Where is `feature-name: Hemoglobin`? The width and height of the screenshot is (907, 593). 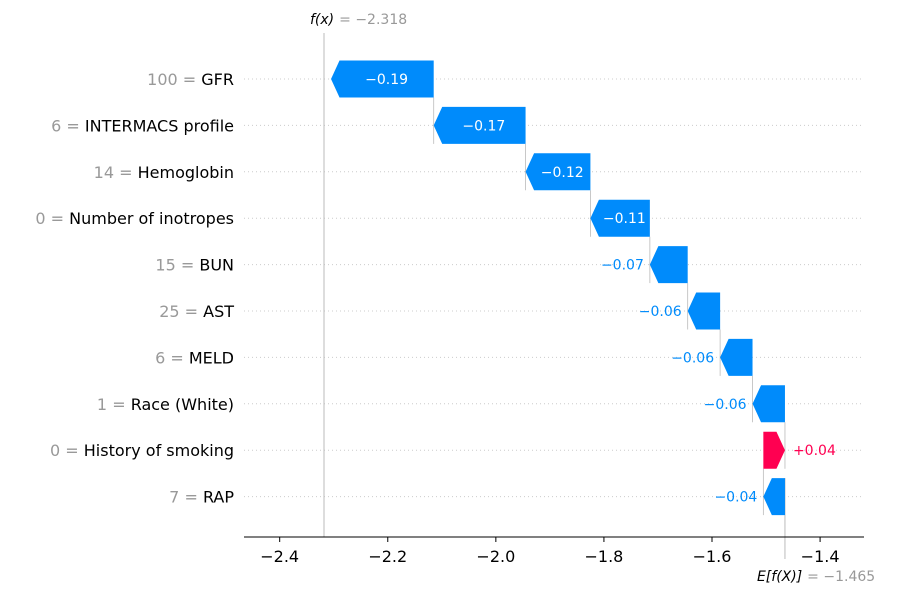 feature-name: Hemoglobin is located at coordinates (186, 172).